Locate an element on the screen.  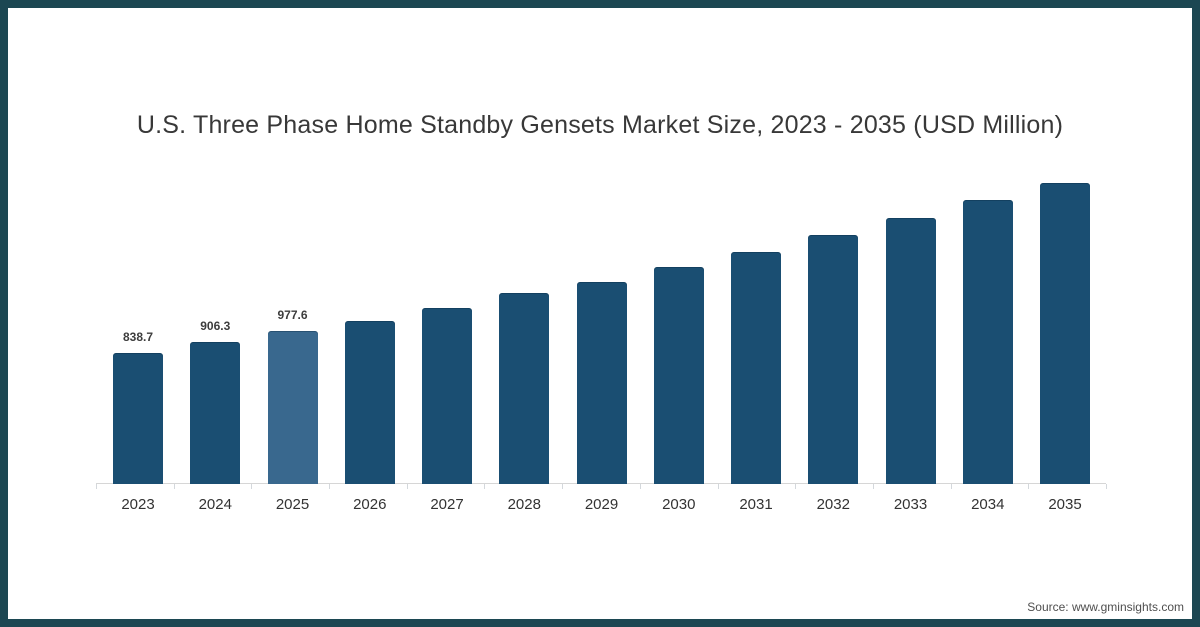
value-label-2024: 906.3 is located at coordinates (215, 326).